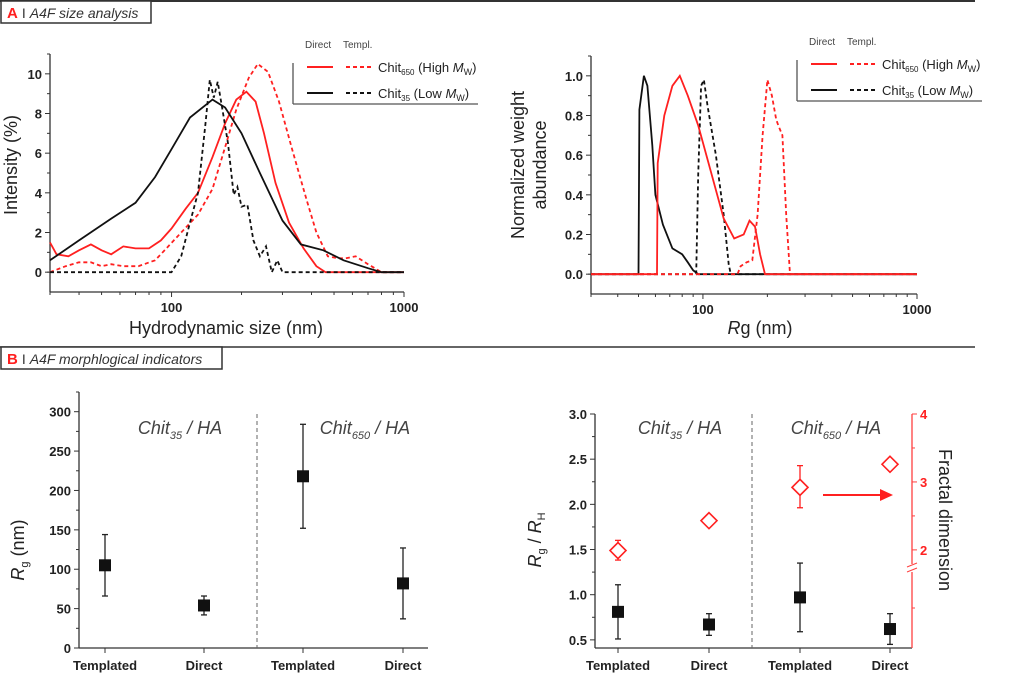 This screenshot has width=1024, height=678. What do you see at coordinates (886, 495) in the screenshot?
I see `arrow-head-icon` at bounding box center [886, 495].